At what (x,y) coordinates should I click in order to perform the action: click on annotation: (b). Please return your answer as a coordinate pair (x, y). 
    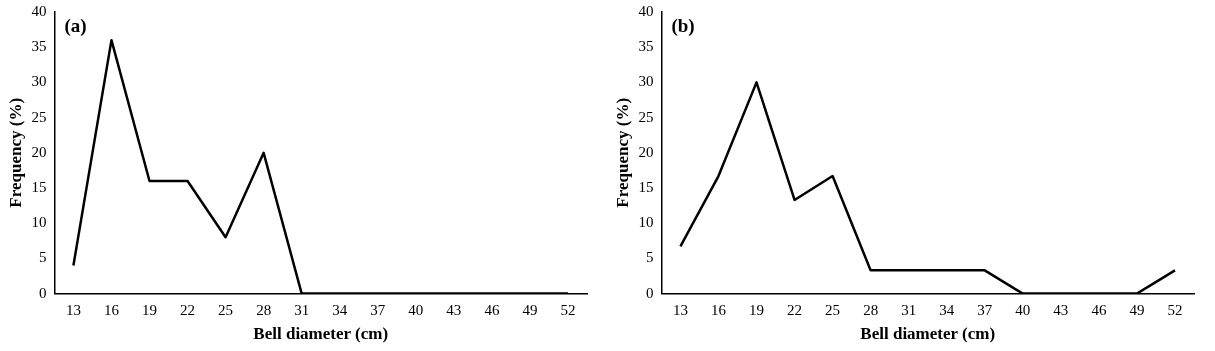
    Looking at the image, I should click on (683, 26).